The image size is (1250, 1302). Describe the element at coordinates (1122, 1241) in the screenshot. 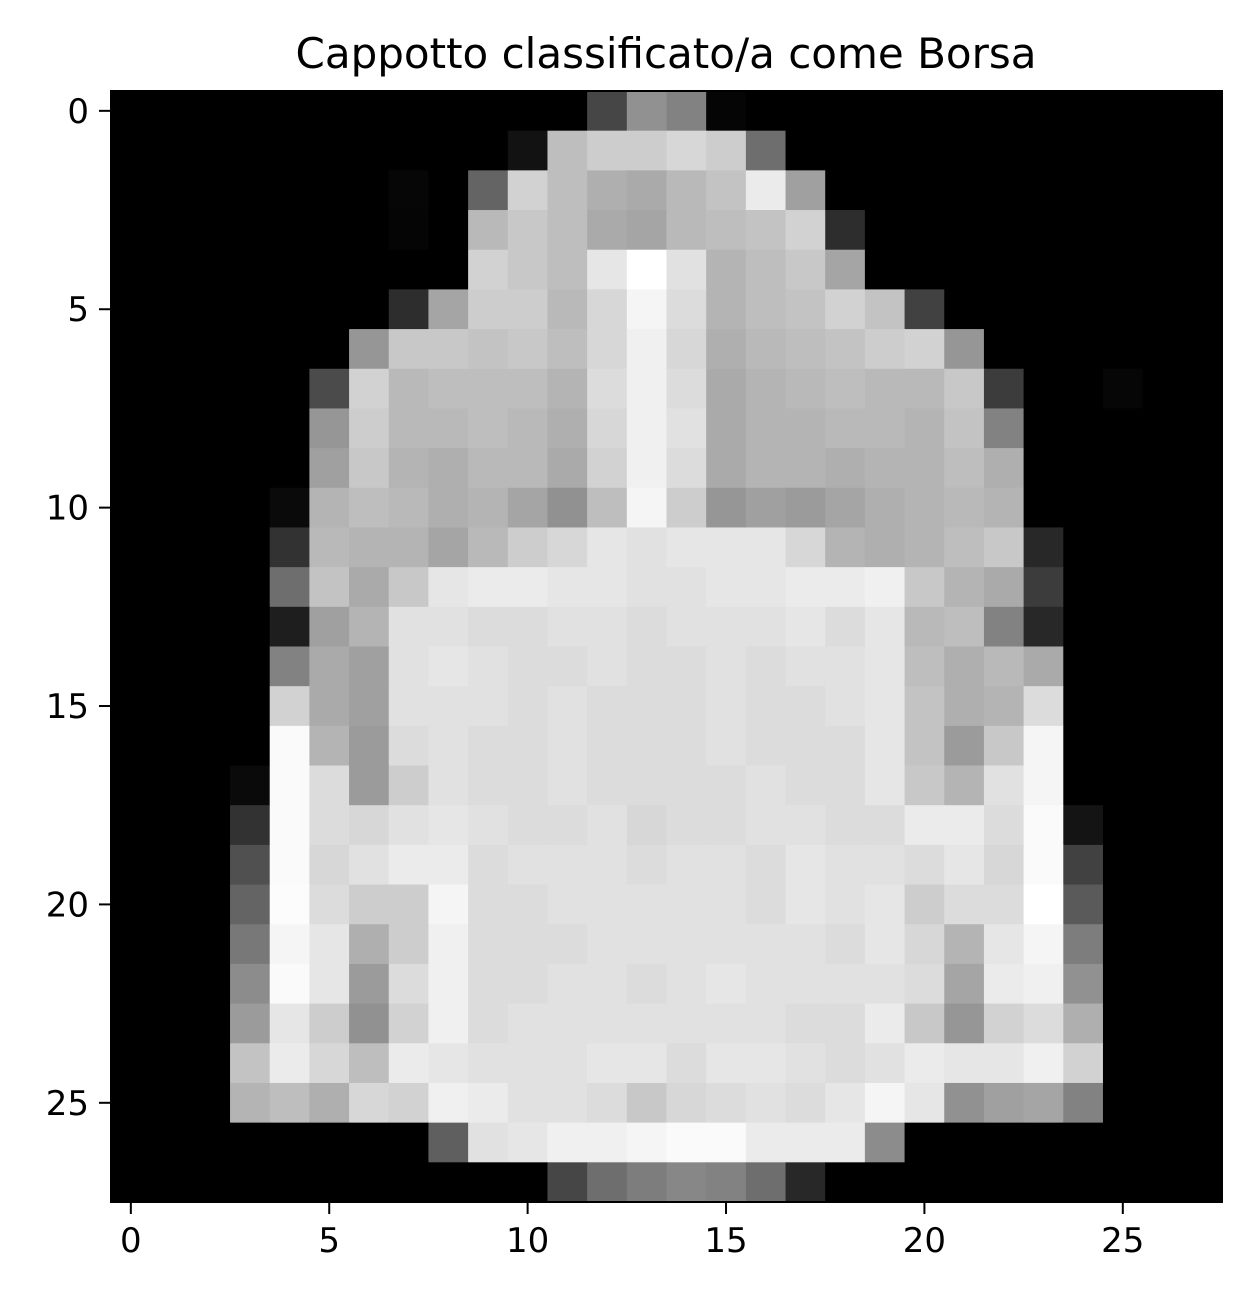

I see `x-tick-label: 25` at that location.